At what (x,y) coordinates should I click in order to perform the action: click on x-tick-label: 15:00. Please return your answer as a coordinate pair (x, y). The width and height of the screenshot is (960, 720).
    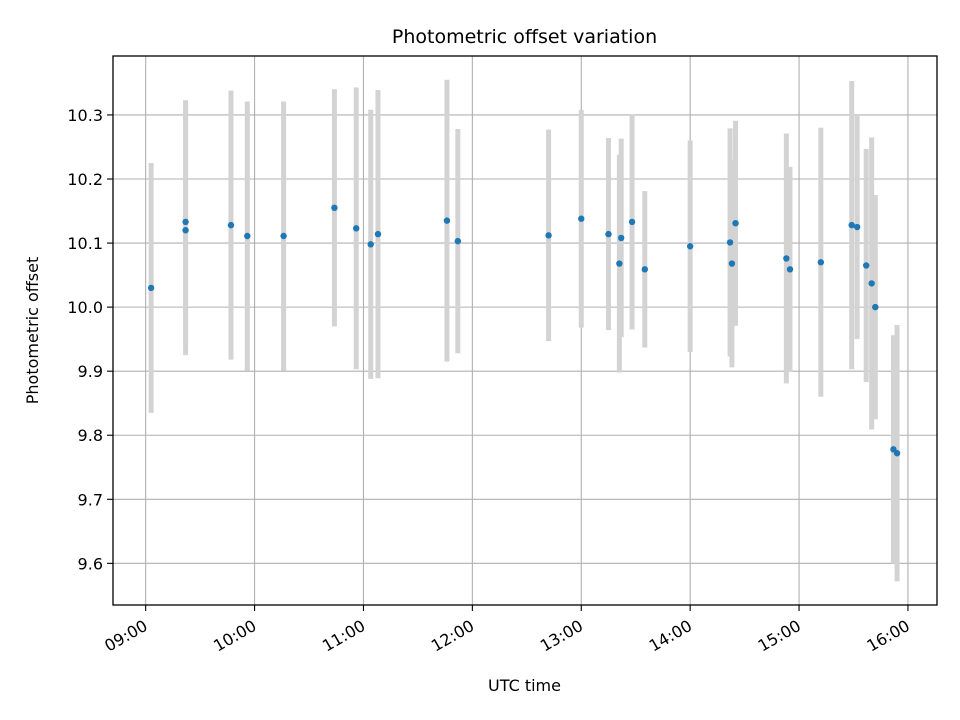
    Looking at the image, I should click on (779, 636).